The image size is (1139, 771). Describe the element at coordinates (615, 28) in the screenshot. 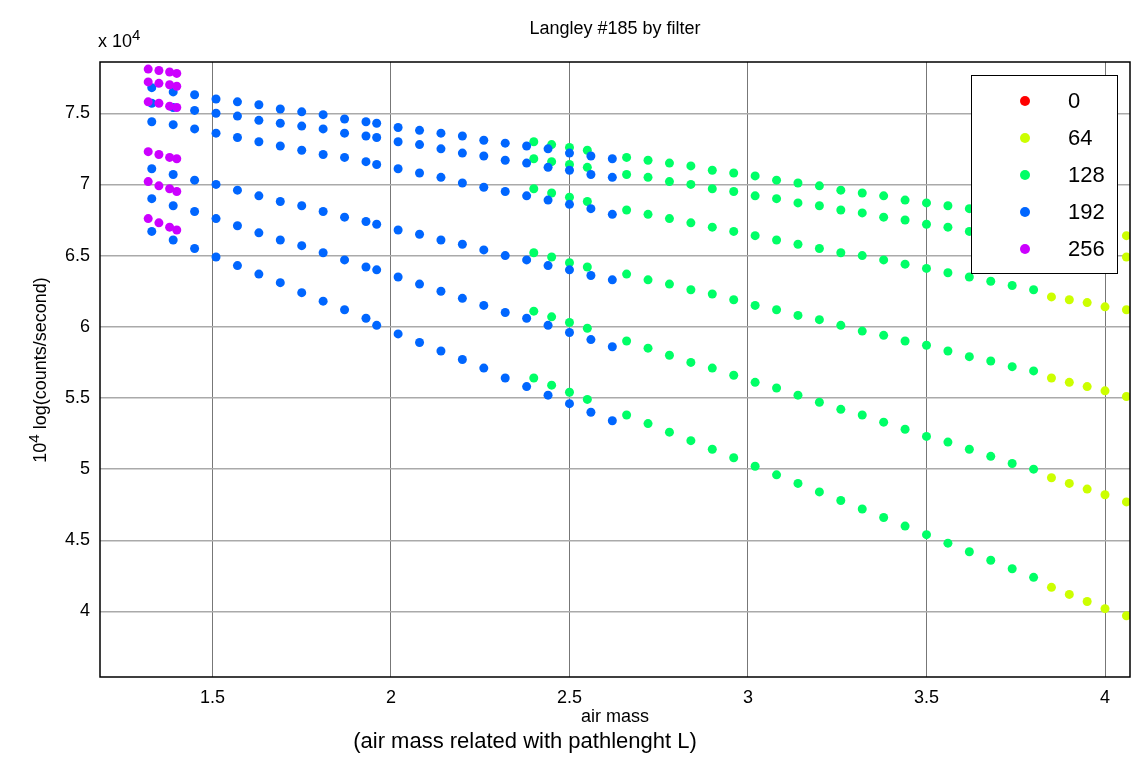

I see `chart-title: Langley #185 by filter` at that location.